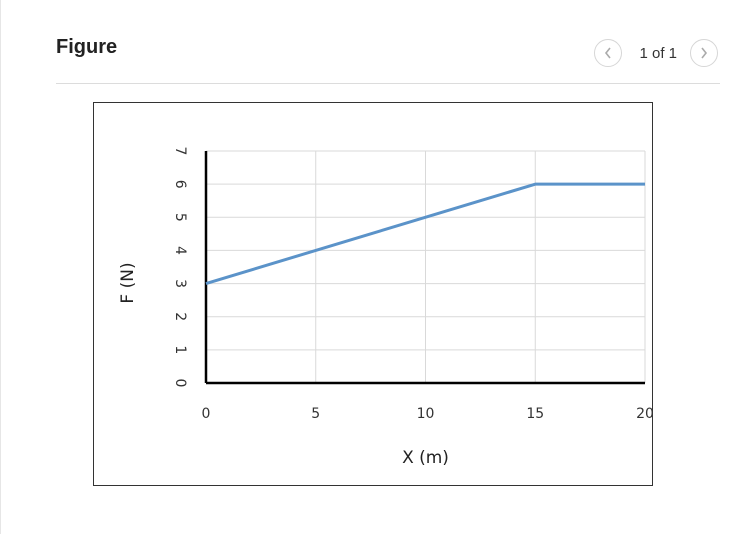 This screenshot has height=534, width=738. I want to click on left-border, so click(0, 267).